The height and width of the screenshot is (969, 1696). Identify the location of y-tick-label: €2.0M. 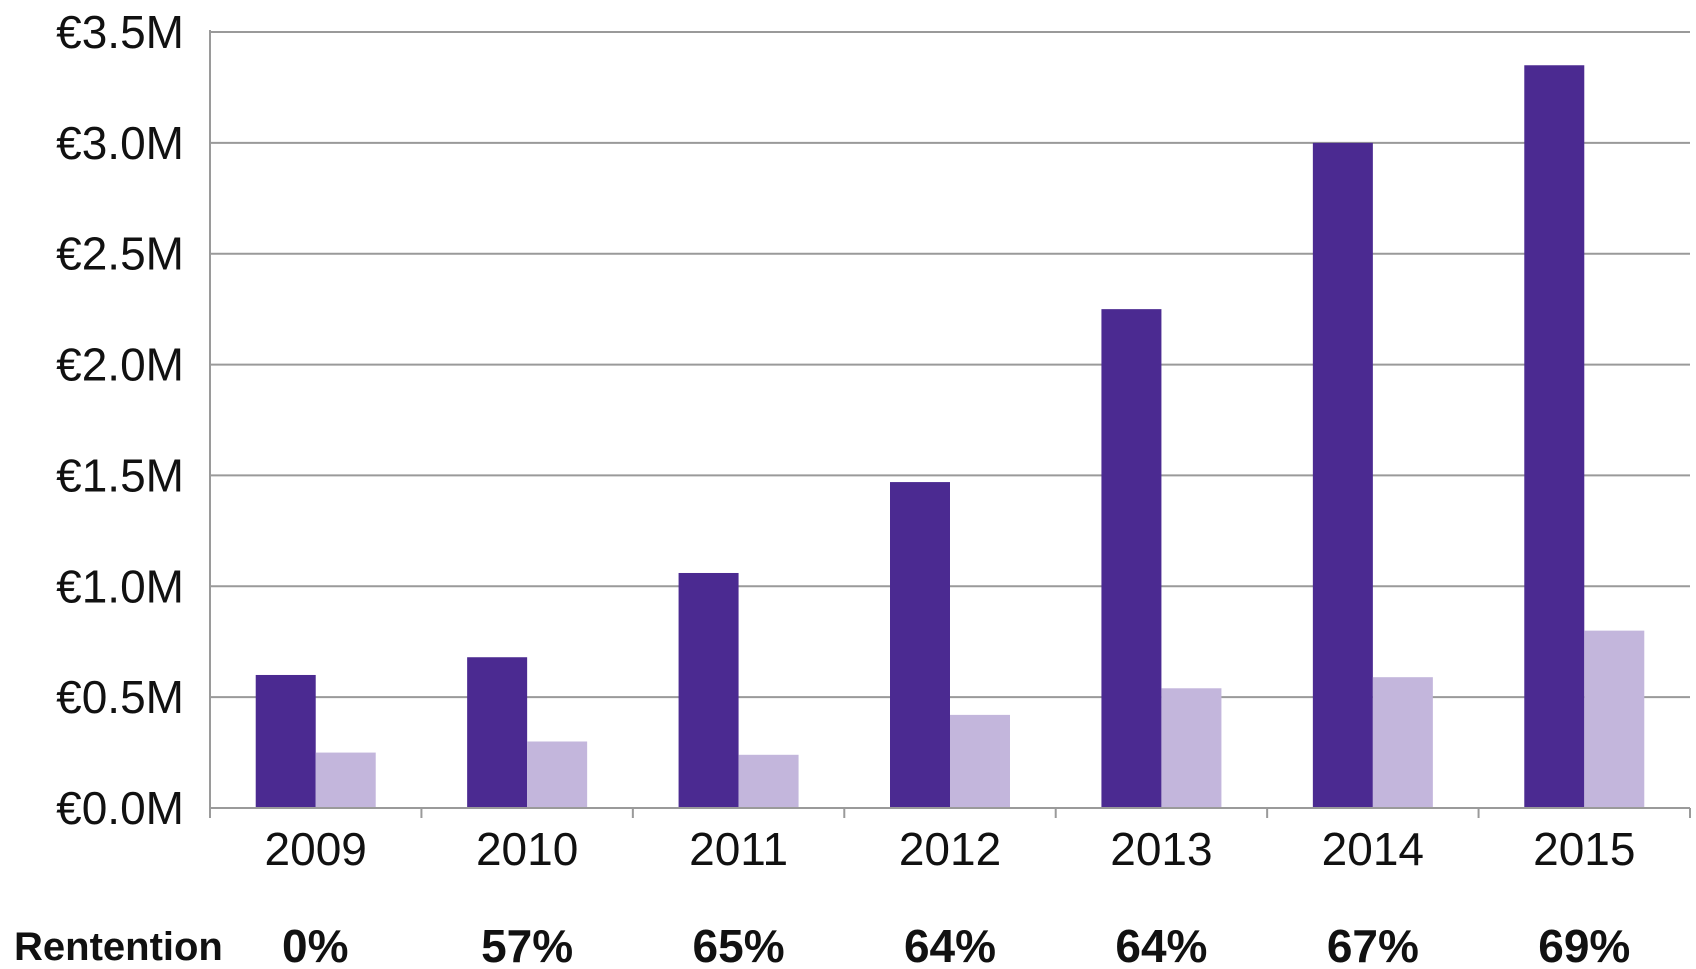
(120, 365).